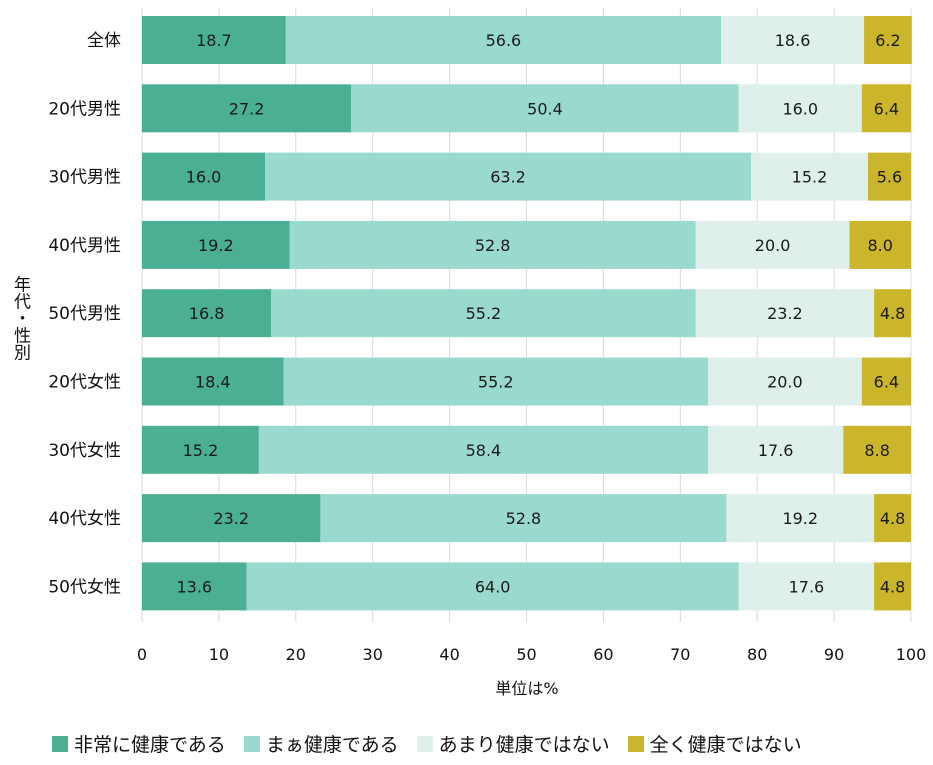 The width and height of the screenshot is (933, 765). Describe the element at coordinates (150, 745) in the screenshot. I see `legend-label: 非常に健康である` at that location.